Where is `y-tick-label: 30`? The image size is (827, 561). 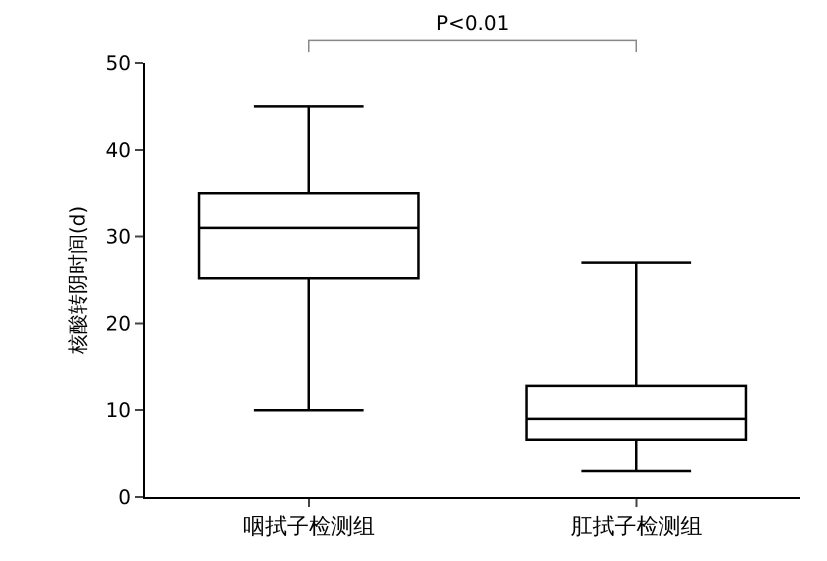
y-tick-label: 30 is located at coordinates (118, 236).